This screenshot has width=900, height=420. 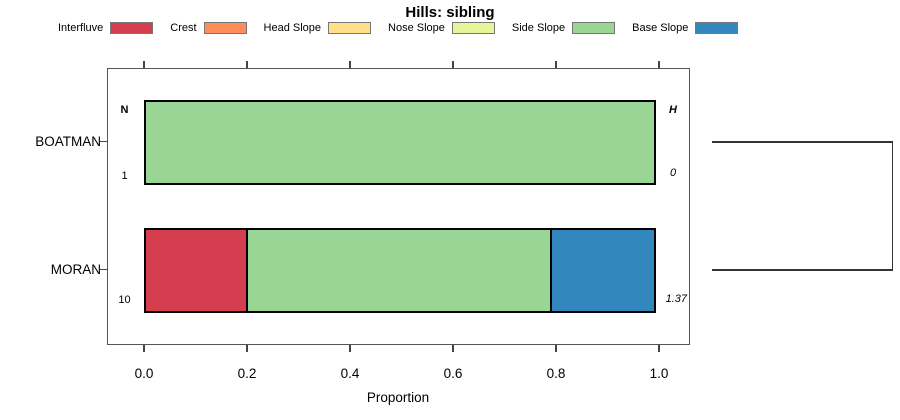 I want to click on legend-item-crest: Crest, so click(x=208, y=28).